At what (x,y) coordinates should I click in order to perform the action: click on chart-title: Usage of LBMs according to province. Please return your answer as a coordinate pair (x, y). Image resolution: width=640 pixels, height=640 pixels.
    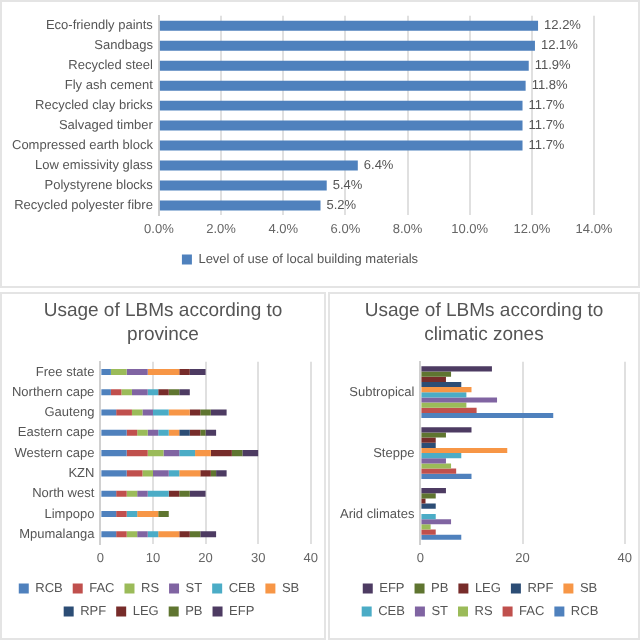
    Looking at the image, I should click on (163, 323).